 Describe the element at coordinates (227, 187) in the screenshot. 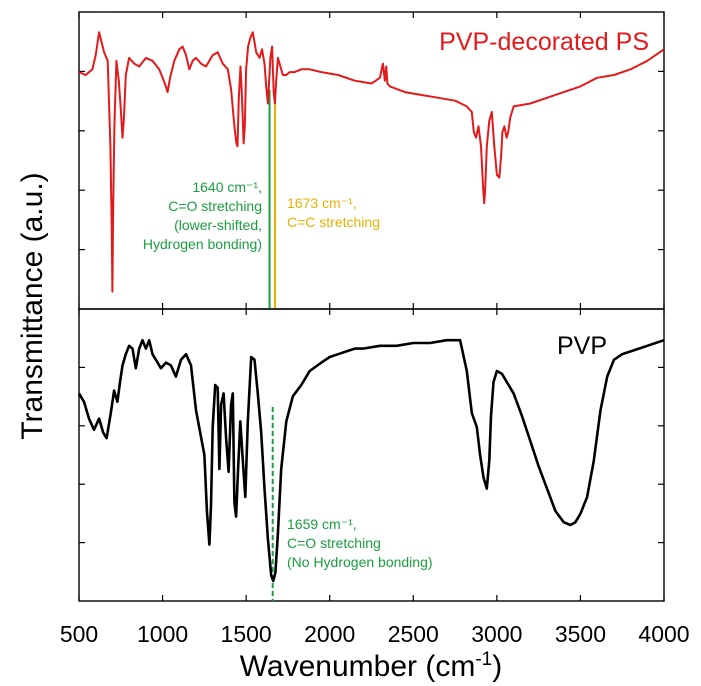

I see `annotation-line: 1640 cm⁻¹,` at that location.